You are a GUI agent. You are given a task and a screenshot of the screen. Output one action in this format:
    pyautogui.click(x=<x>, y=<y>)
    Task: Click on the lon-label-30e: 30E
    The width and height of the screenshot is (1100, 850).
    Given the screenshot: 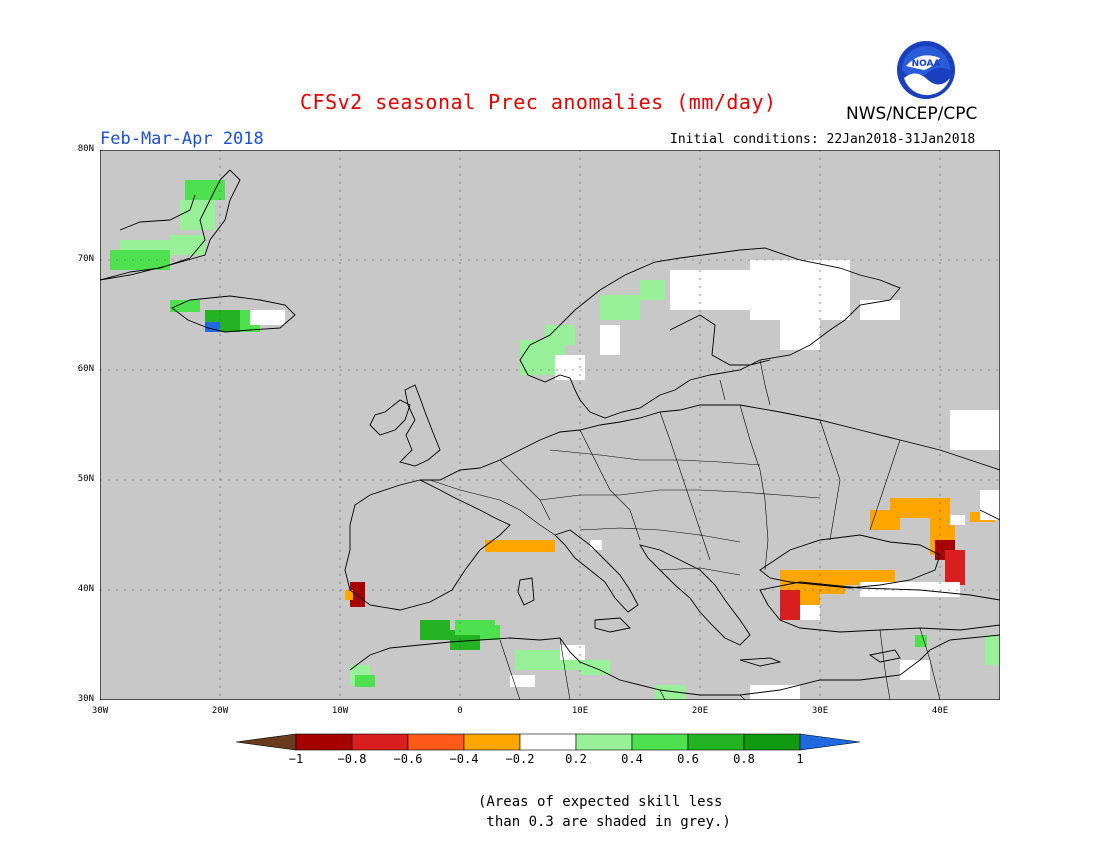 What is the action you would take?
    pyautogui.click(x=820, y=711)
    